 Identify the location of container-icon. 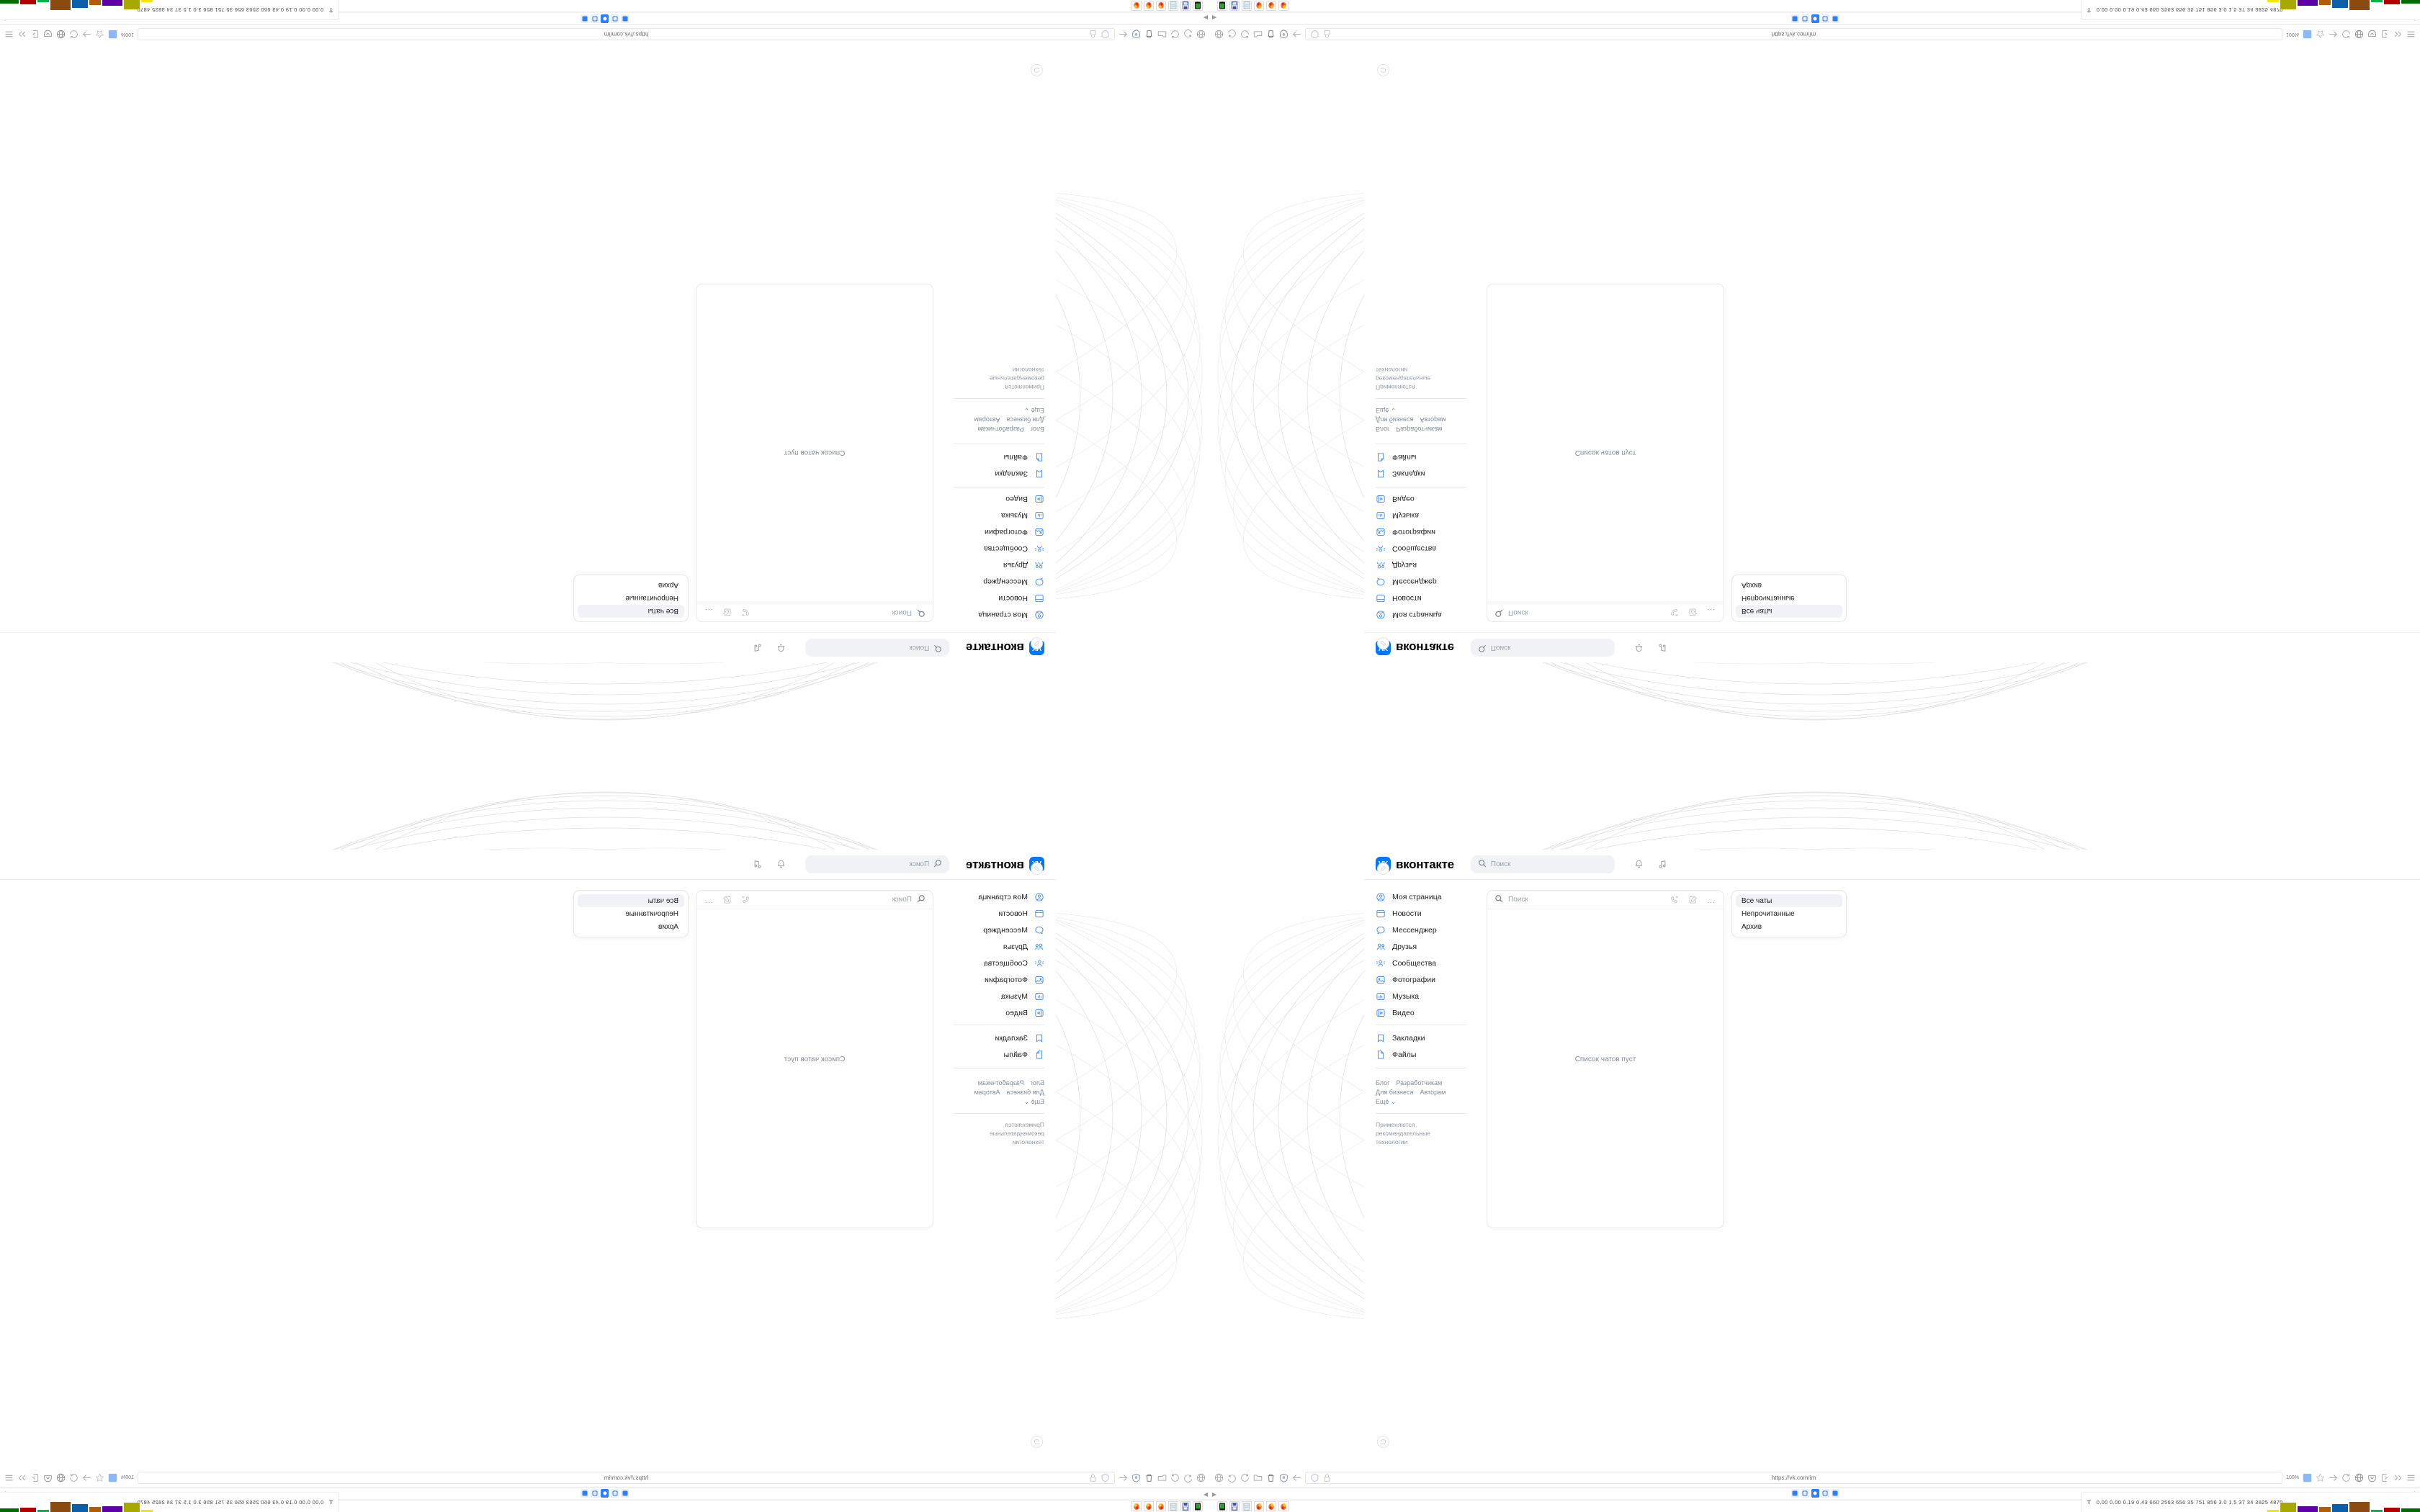
(1284, 1477).